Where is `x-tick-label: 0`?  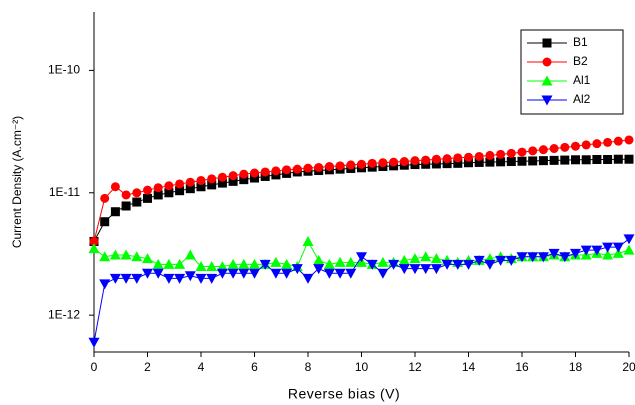 x-tick-label: 0 is located at coordinates (94, 367).